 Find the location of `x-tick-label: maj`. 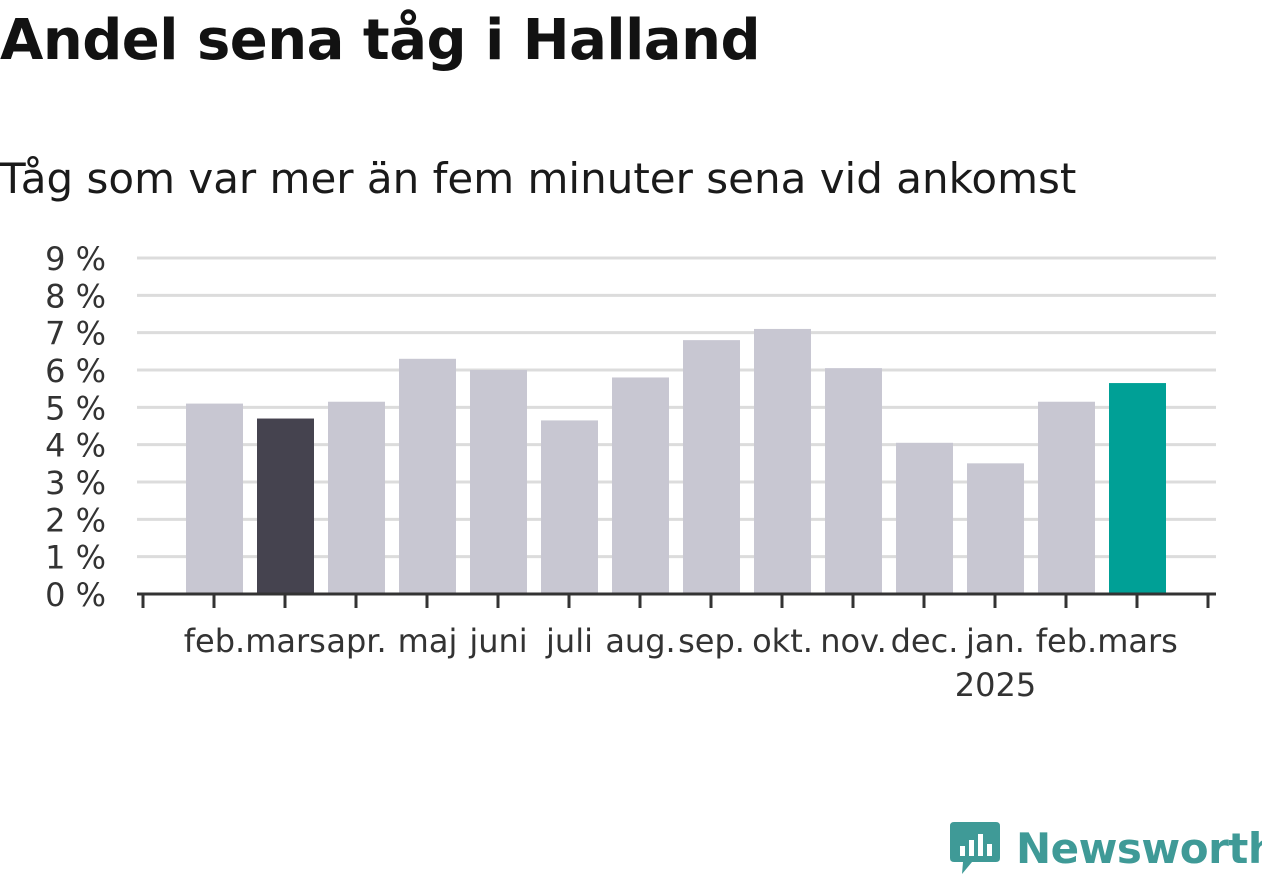

x-tick-label: maj is located at coordinates (428, 641).